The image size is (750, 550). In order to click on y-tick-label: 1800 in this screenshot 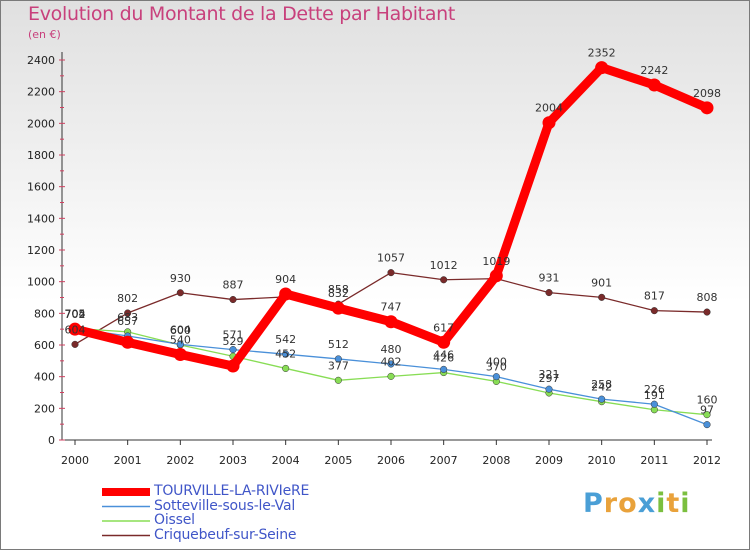, I will do `click(41, 155)`.